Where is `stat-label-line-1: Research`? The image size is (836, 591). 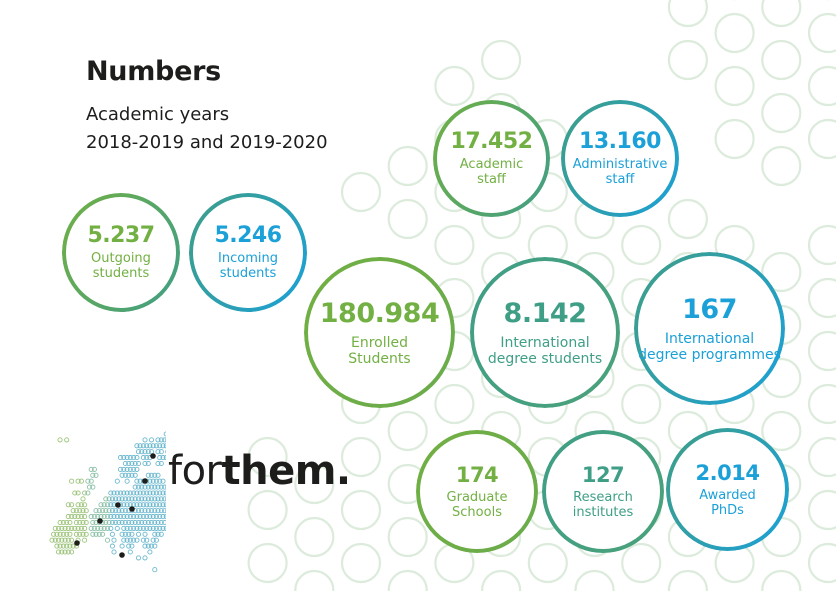 stat-label-line-1: Research is located at coordinates (603, 497).